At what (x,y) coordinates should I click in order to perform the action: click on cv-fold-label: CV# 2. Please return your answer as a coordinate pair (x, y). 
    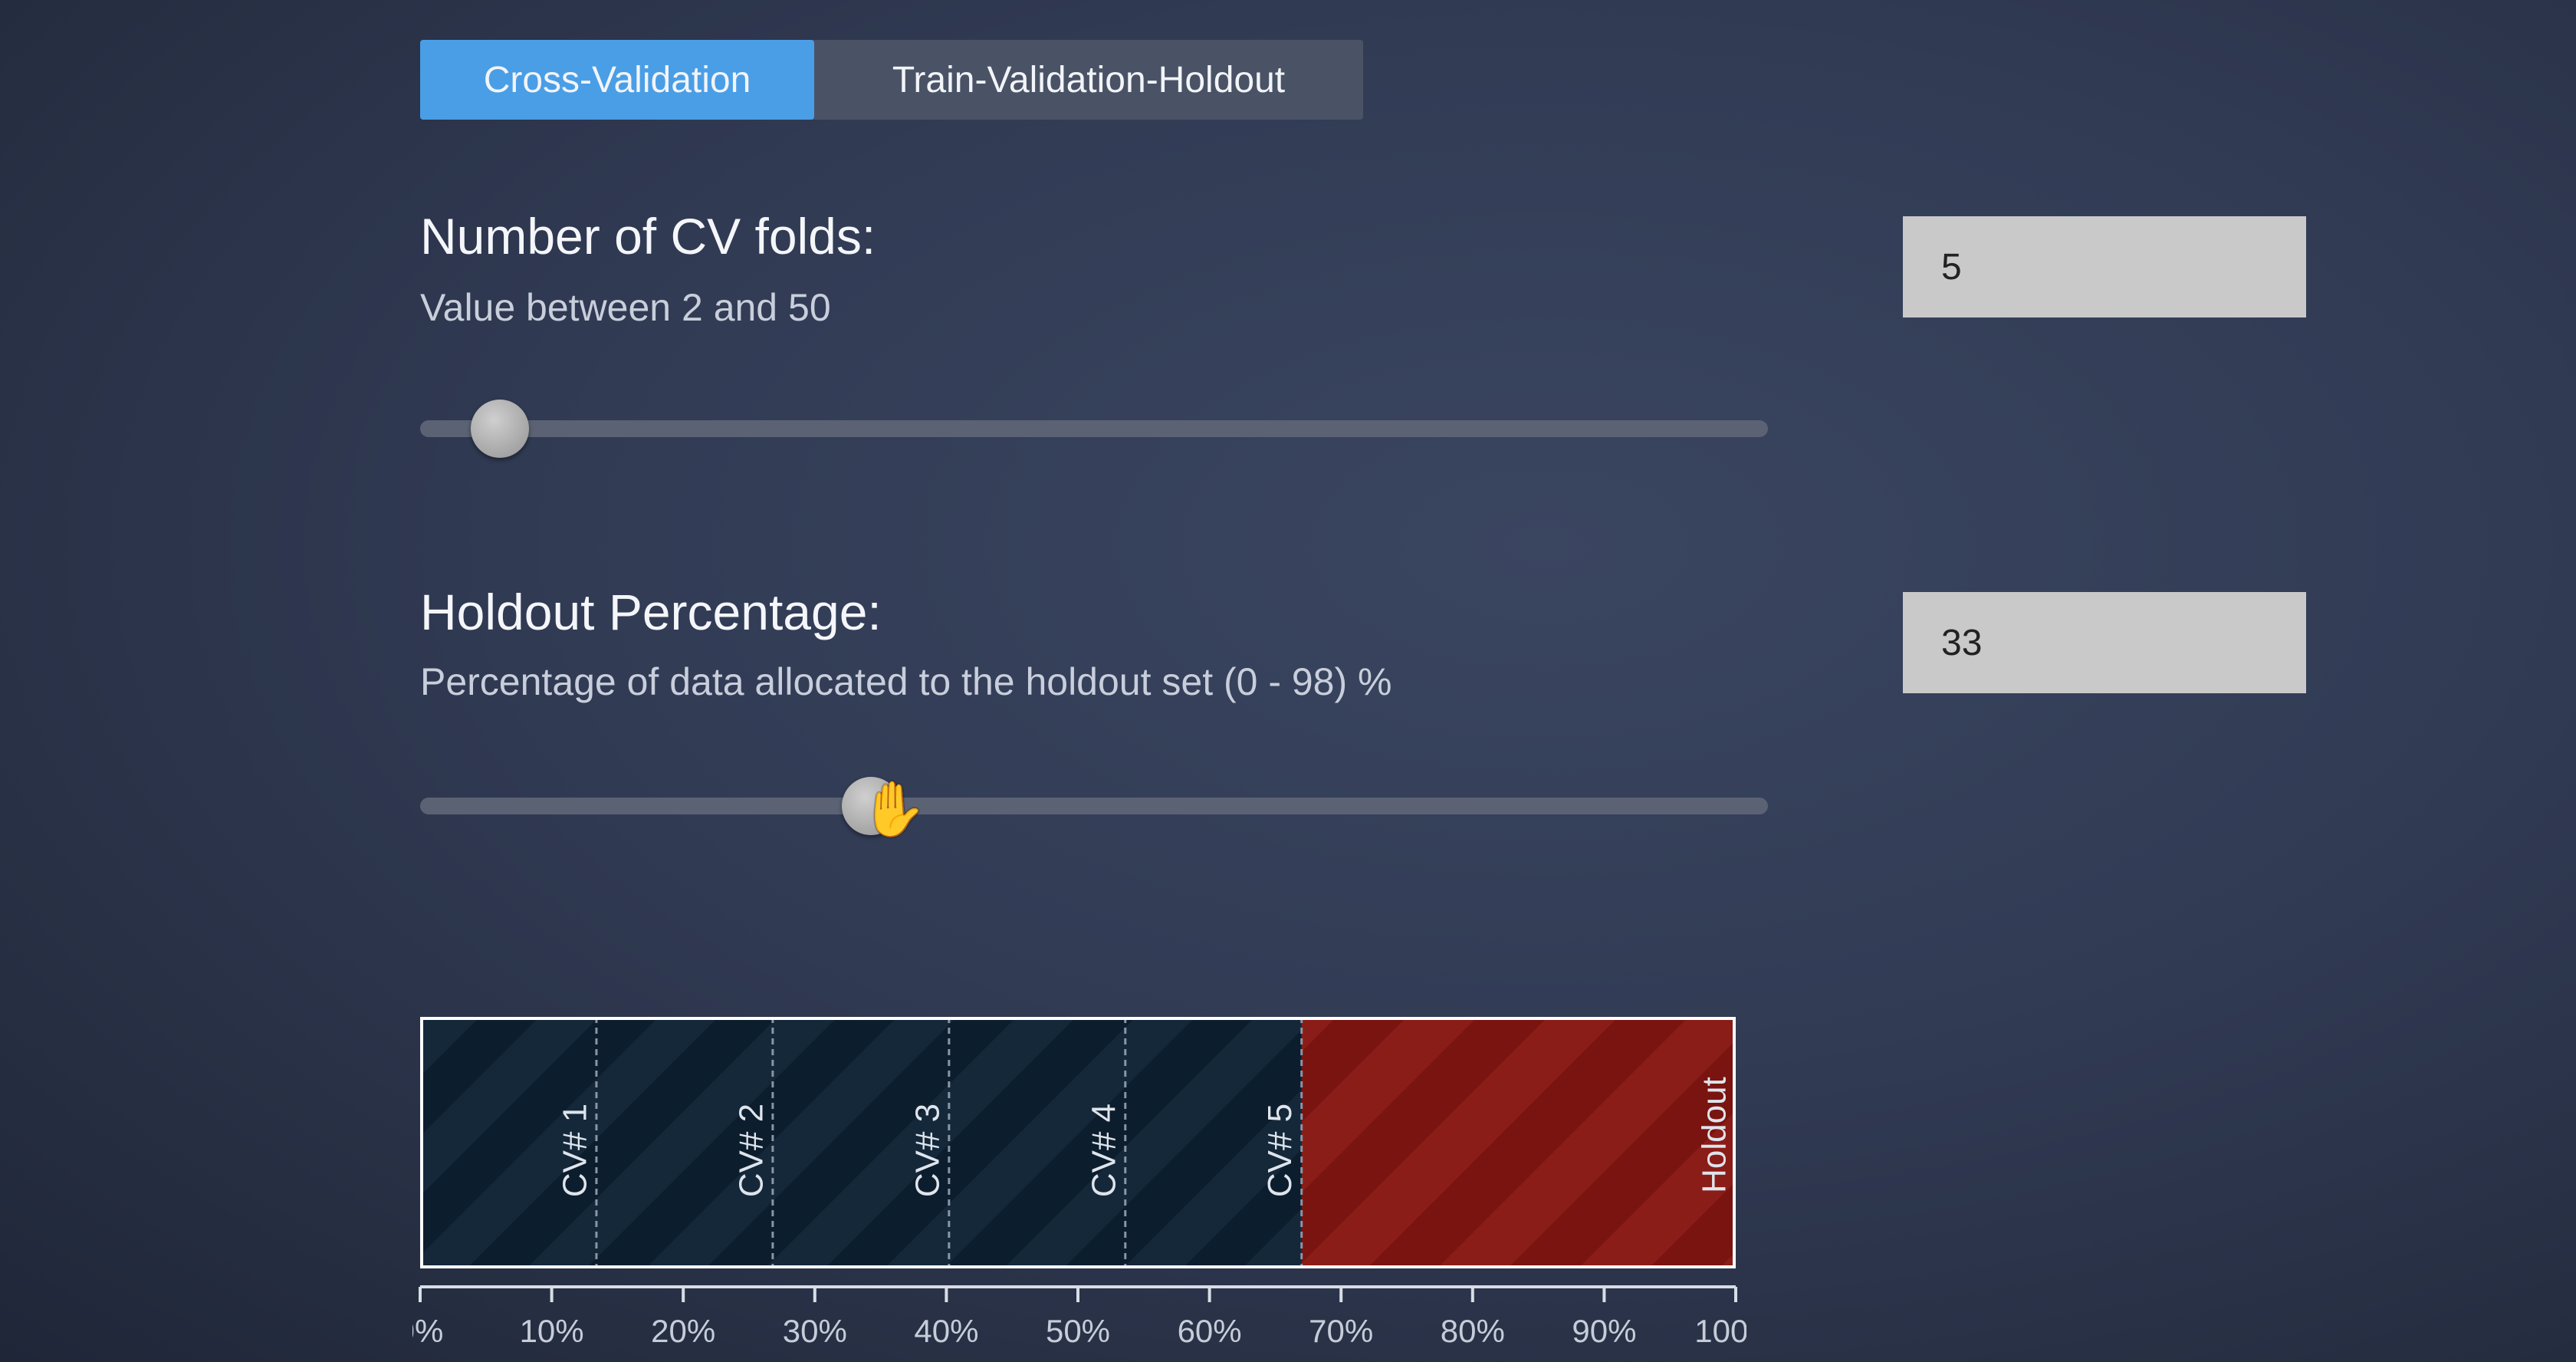
    Looking at the image, I should click on (751, 1150).